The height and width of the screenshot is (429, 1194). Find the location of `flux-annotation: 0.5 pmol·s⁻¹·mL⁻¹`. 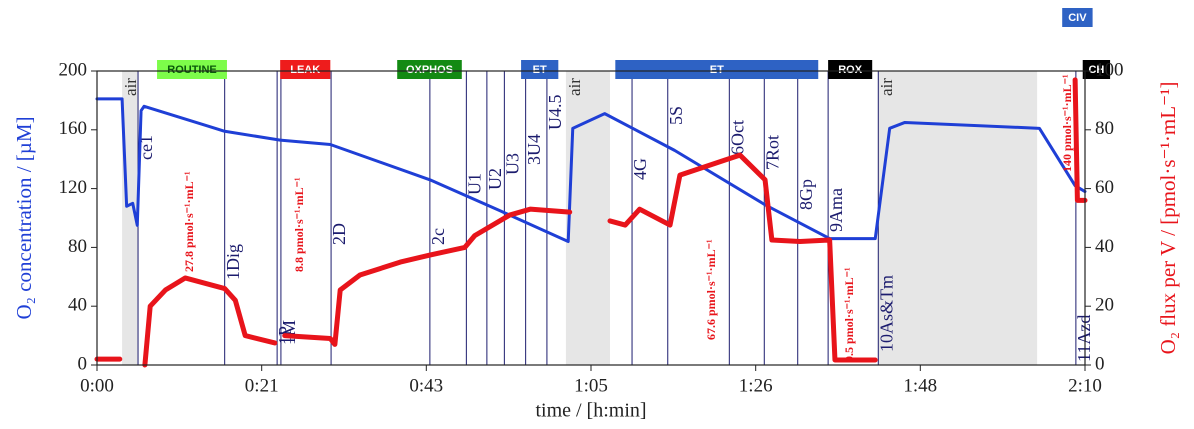

flux-annotation: 0.5 pmol·s⁻¹·mL⁻¹ is located at coordinates (849, 314).